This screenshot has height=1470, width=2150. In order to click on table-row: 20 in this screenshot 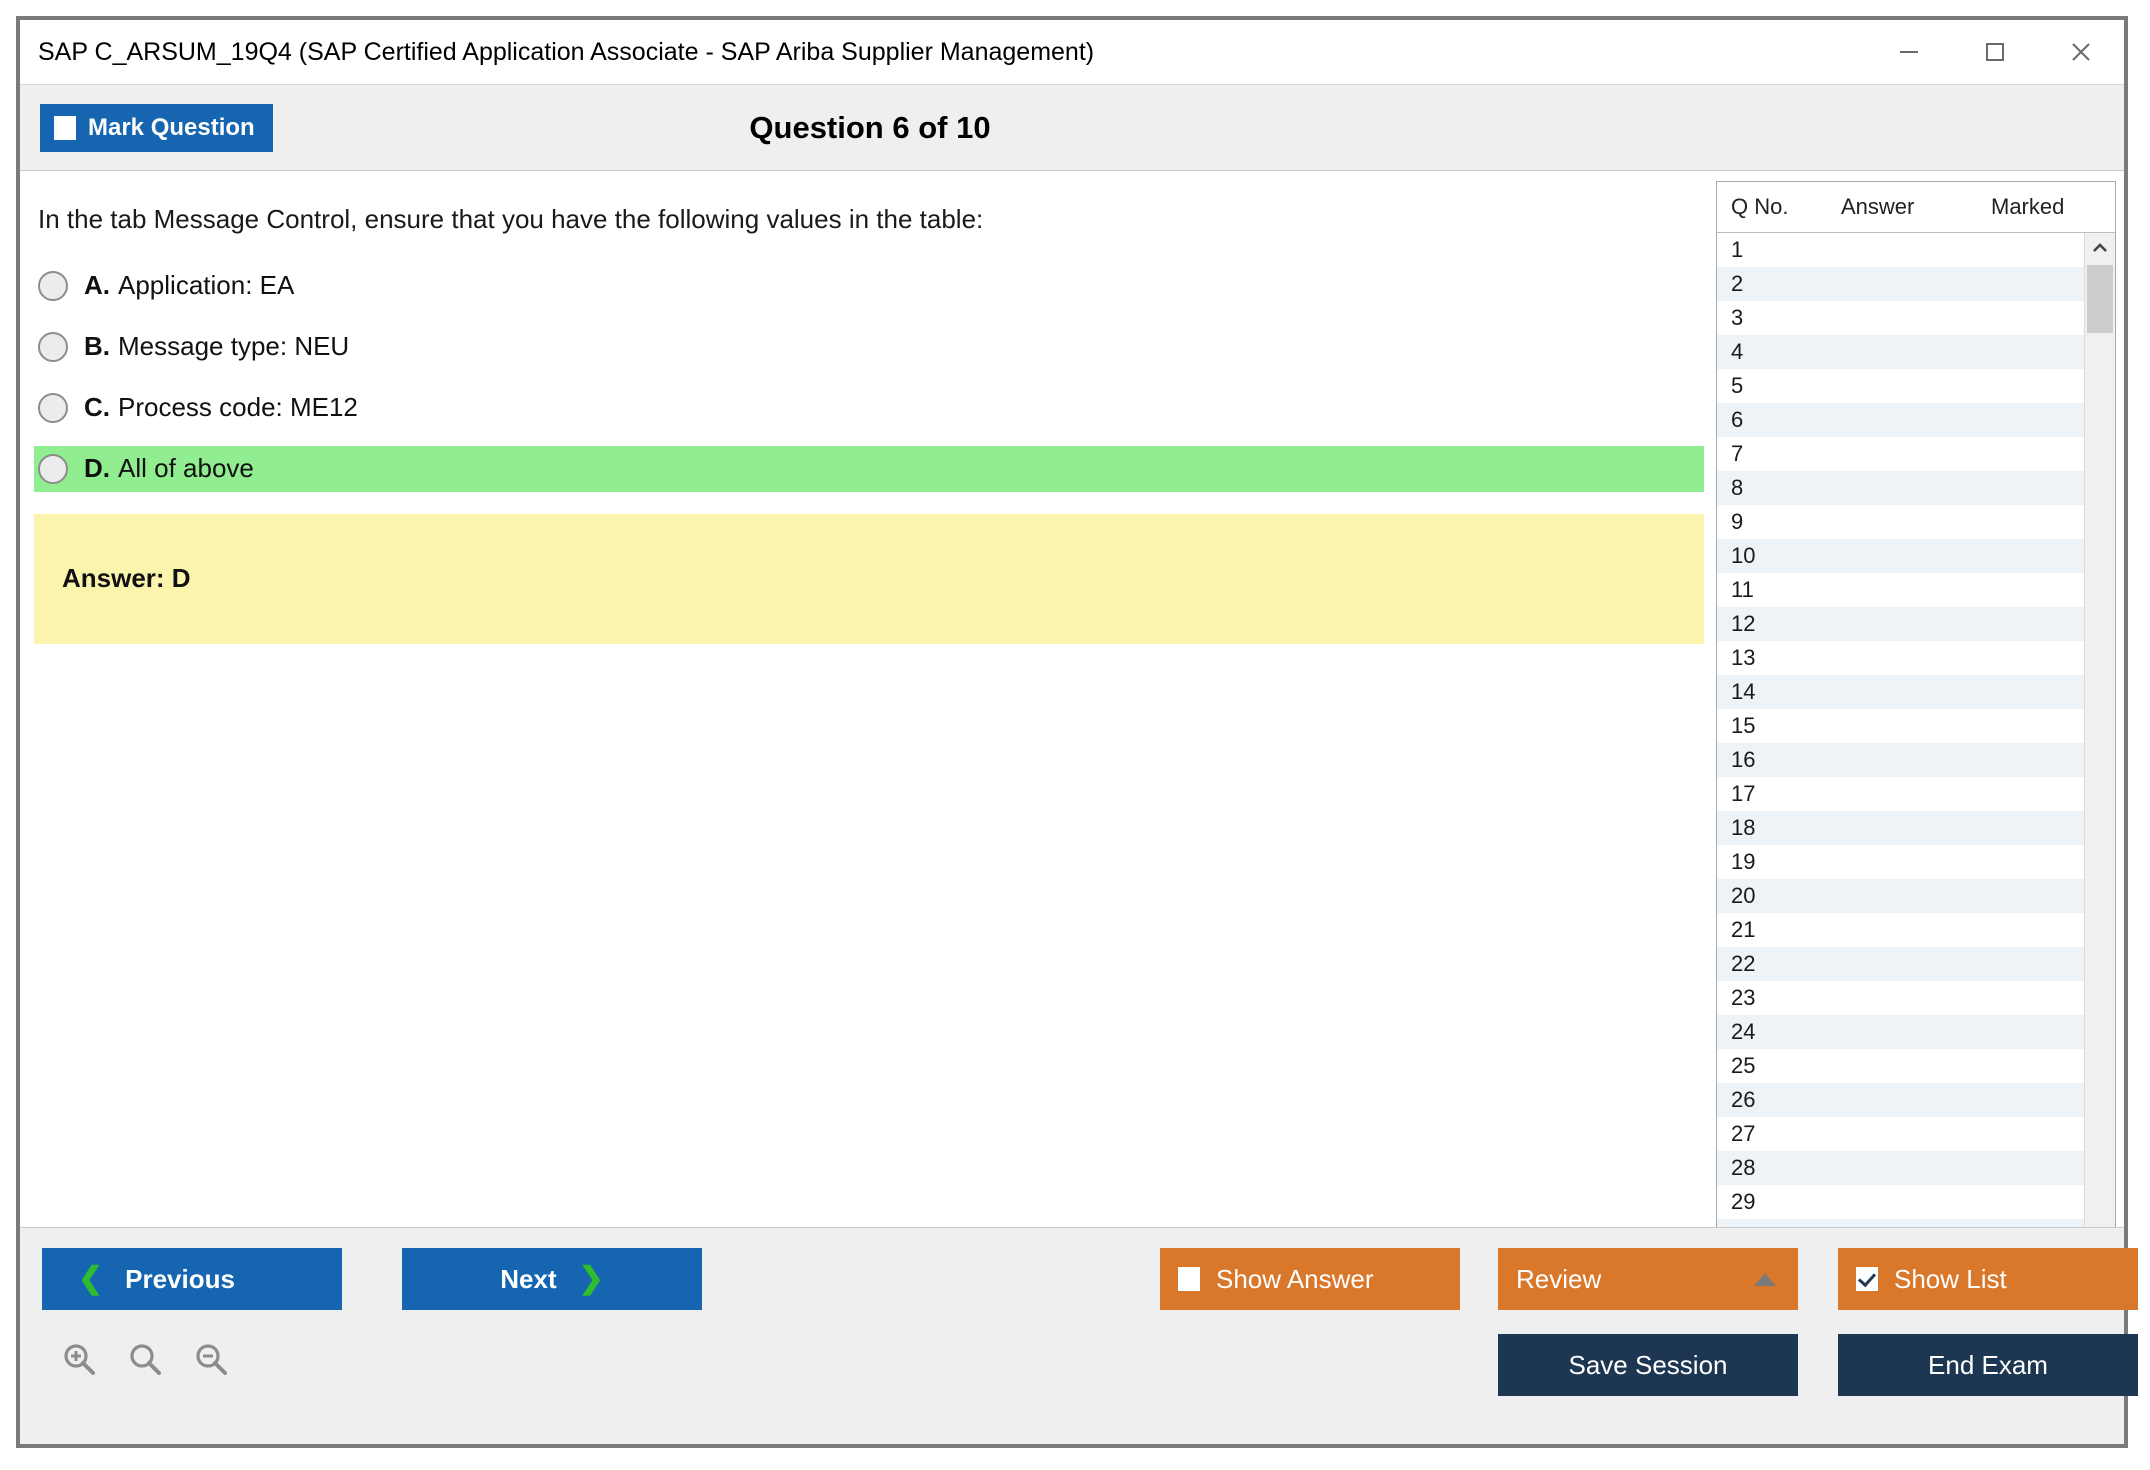, I will do `click(1900, 896)`.